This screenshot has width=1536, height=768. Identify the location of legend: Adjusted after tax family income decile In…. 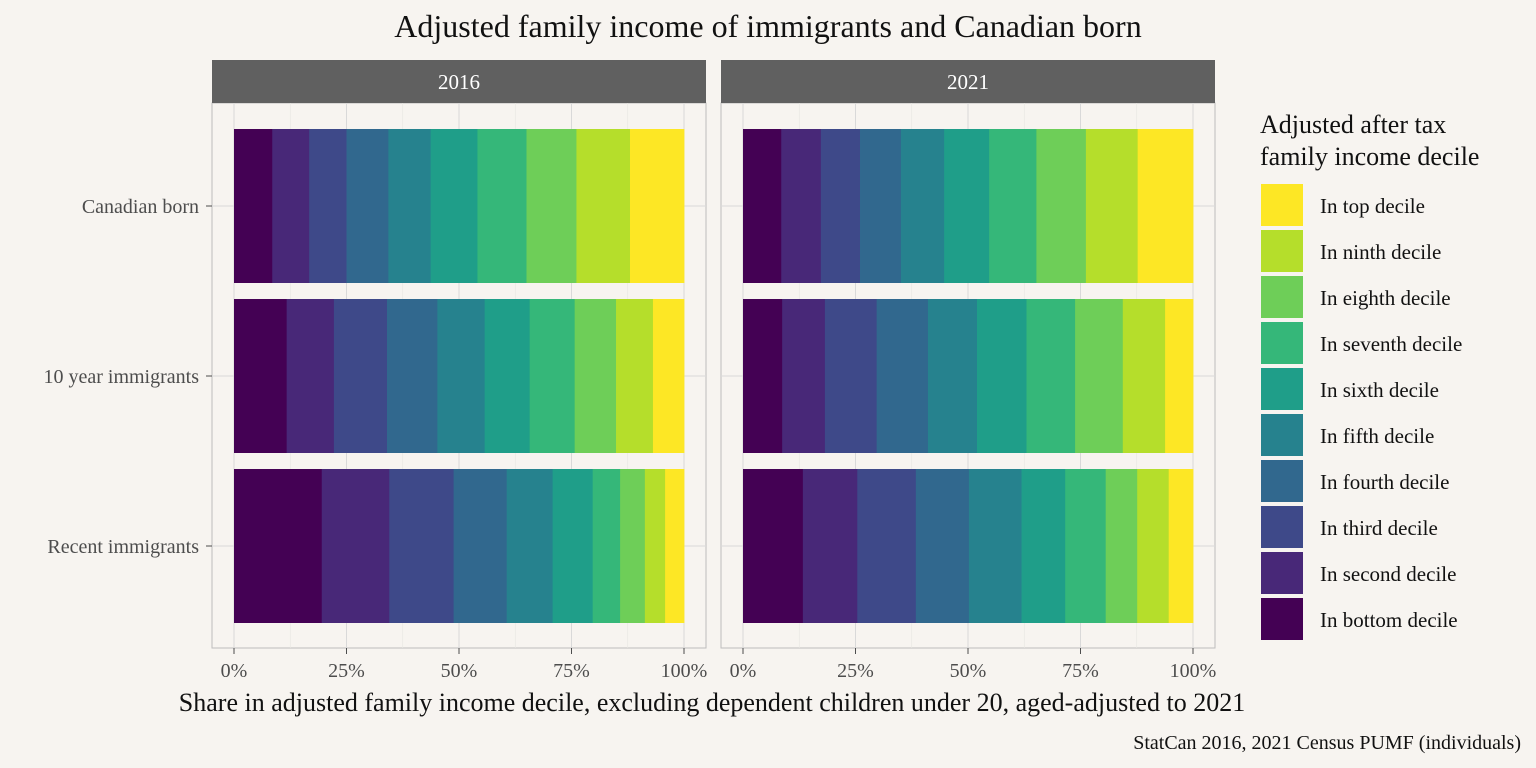
(1369, 375).